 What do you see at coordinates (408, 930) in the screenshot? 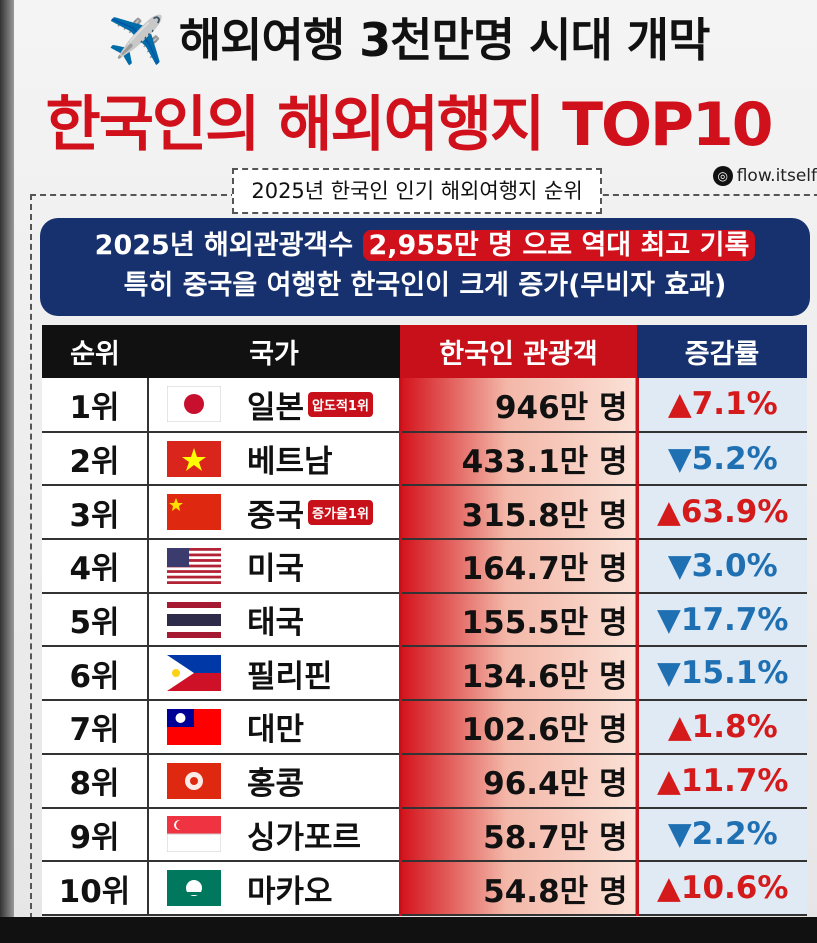
I see `bottom-bar` at bounding box center [408, 930].